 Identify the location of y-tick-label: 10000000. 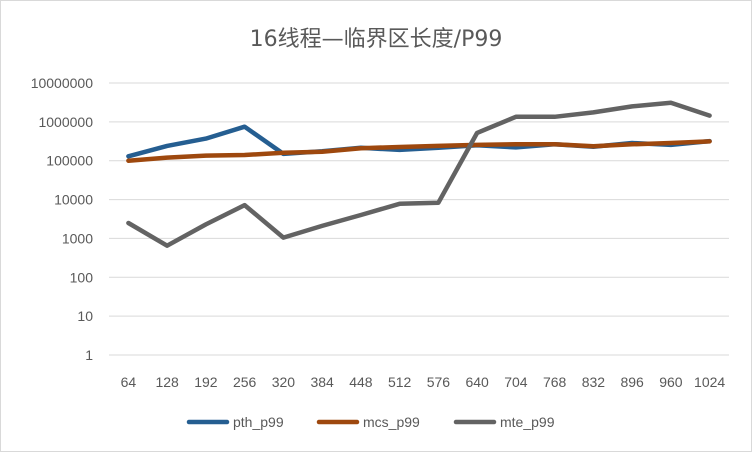
(62, 83).